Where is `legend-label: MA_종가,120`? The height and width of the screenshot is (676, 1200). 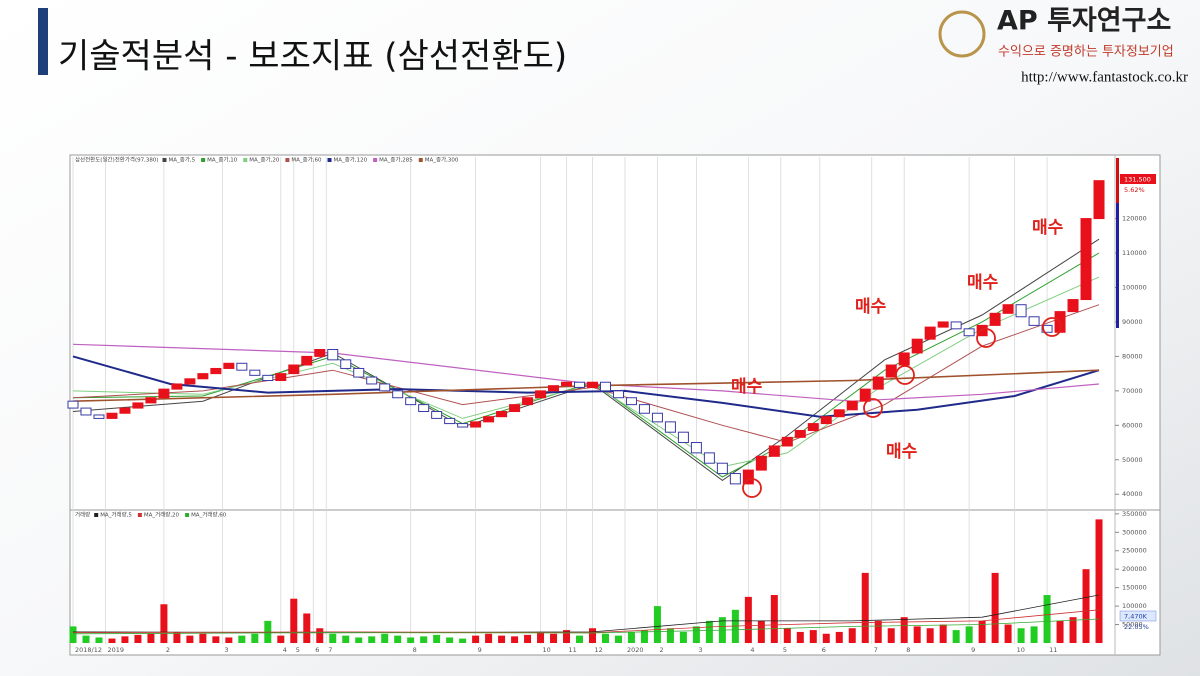 legend-label: MA_종가,120 is located at coordinates (351, 160).